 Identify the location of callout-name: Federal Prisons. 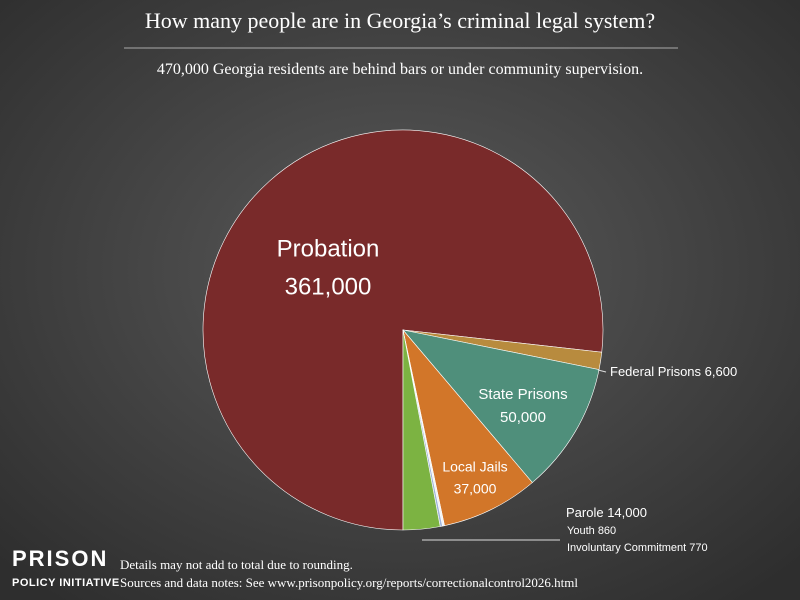
(656, 371).